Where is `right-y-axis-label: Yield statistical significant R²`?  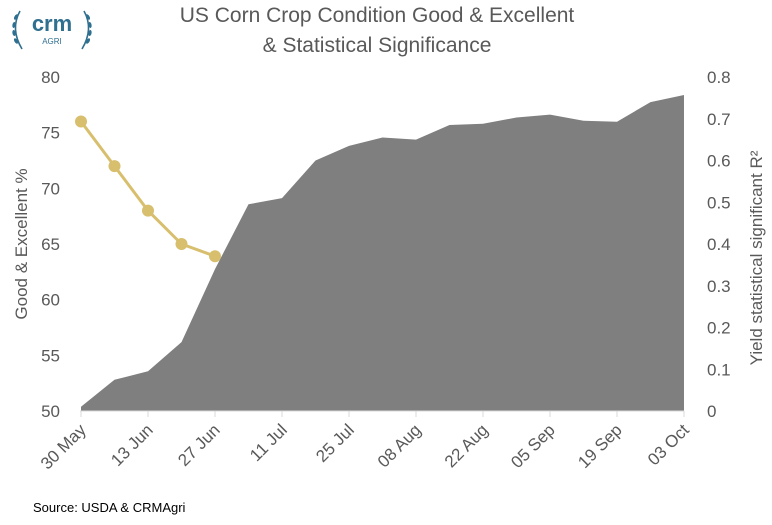
right-y-axis-label: Yield statistical significant R² is located at coordinates (756, 257).